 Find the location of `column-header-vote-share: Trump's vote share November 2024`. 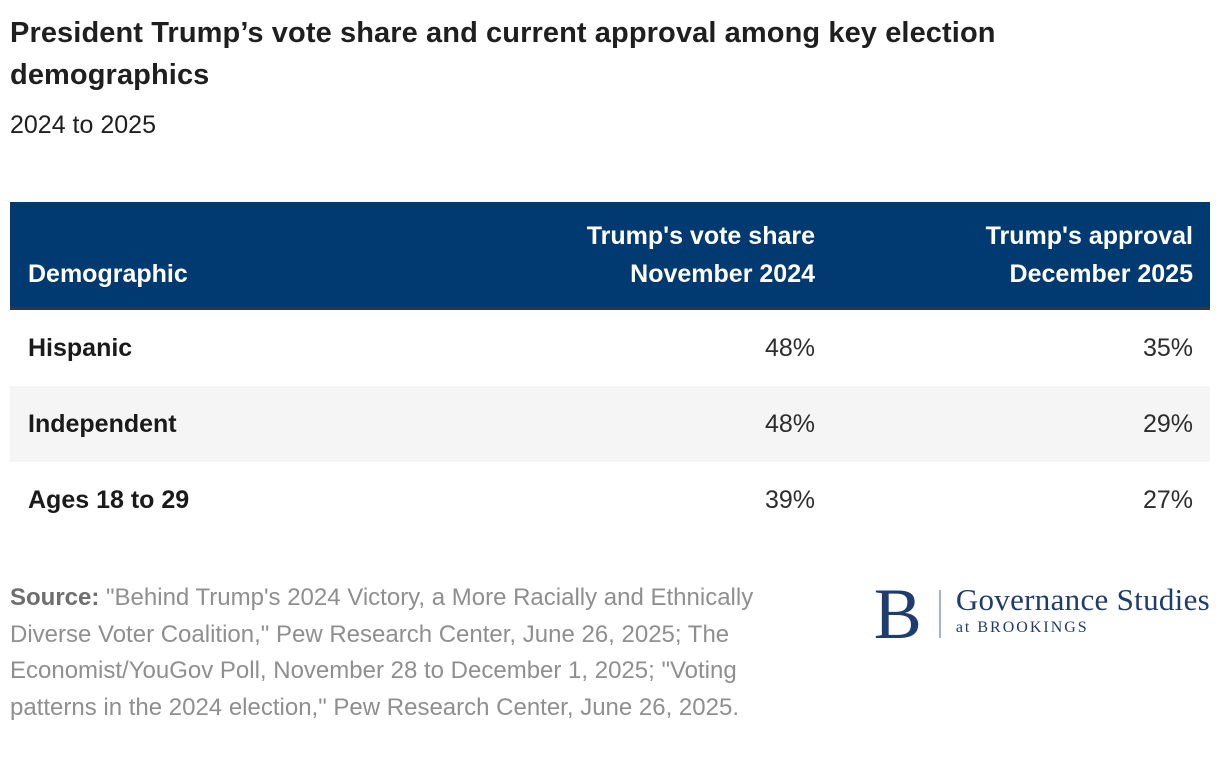

column-header-vote-share: Trump's vote share November 2024 is located at coordinates (700, 255).